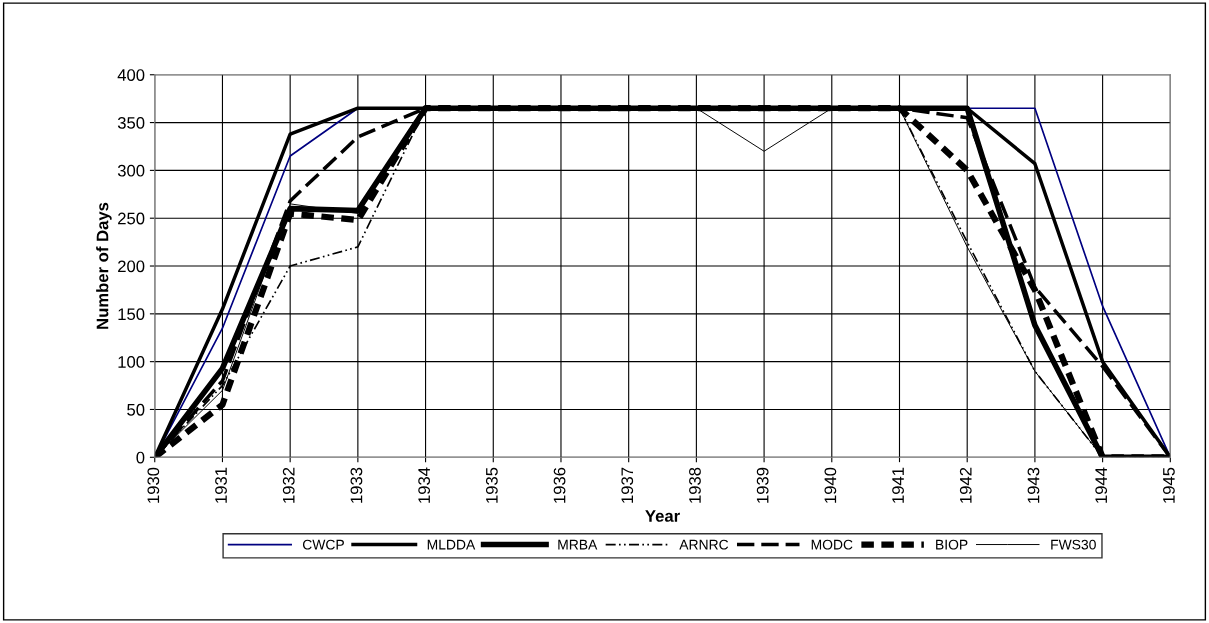 The width and height of the screenshot is (1209, 623). Describe the element at coordinates (627, 485) in the screenshot. I see `x-tick-label: 1937` at that location.